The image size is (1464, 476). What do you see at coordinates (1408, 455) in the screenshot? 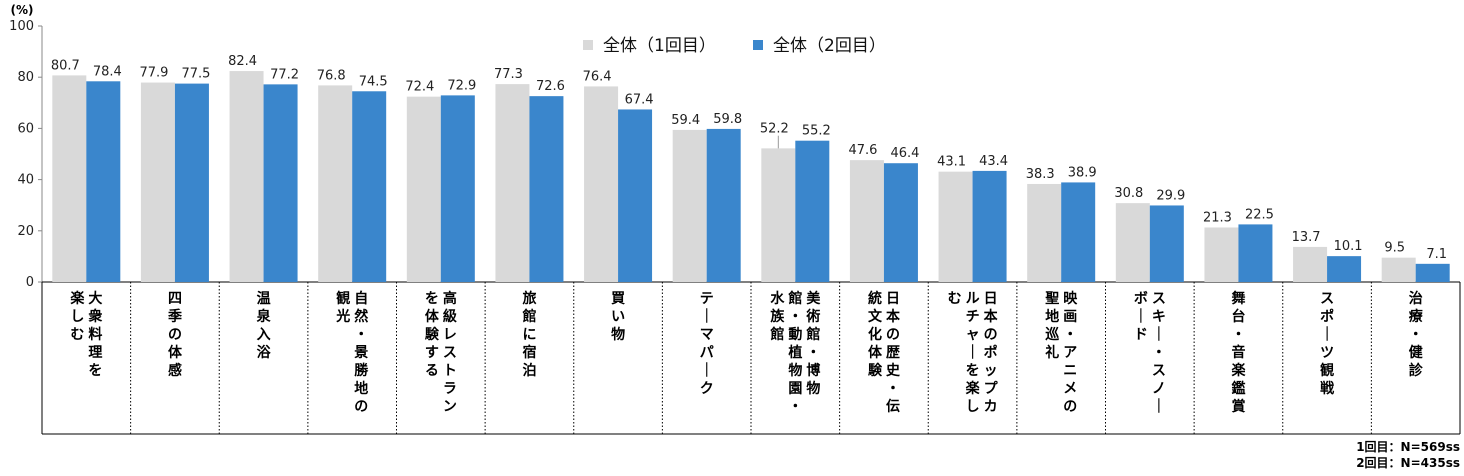
I see `sample-notes: 1回目：N=569ss 2回目：N=435ss` at bounding box center [1408, 455].